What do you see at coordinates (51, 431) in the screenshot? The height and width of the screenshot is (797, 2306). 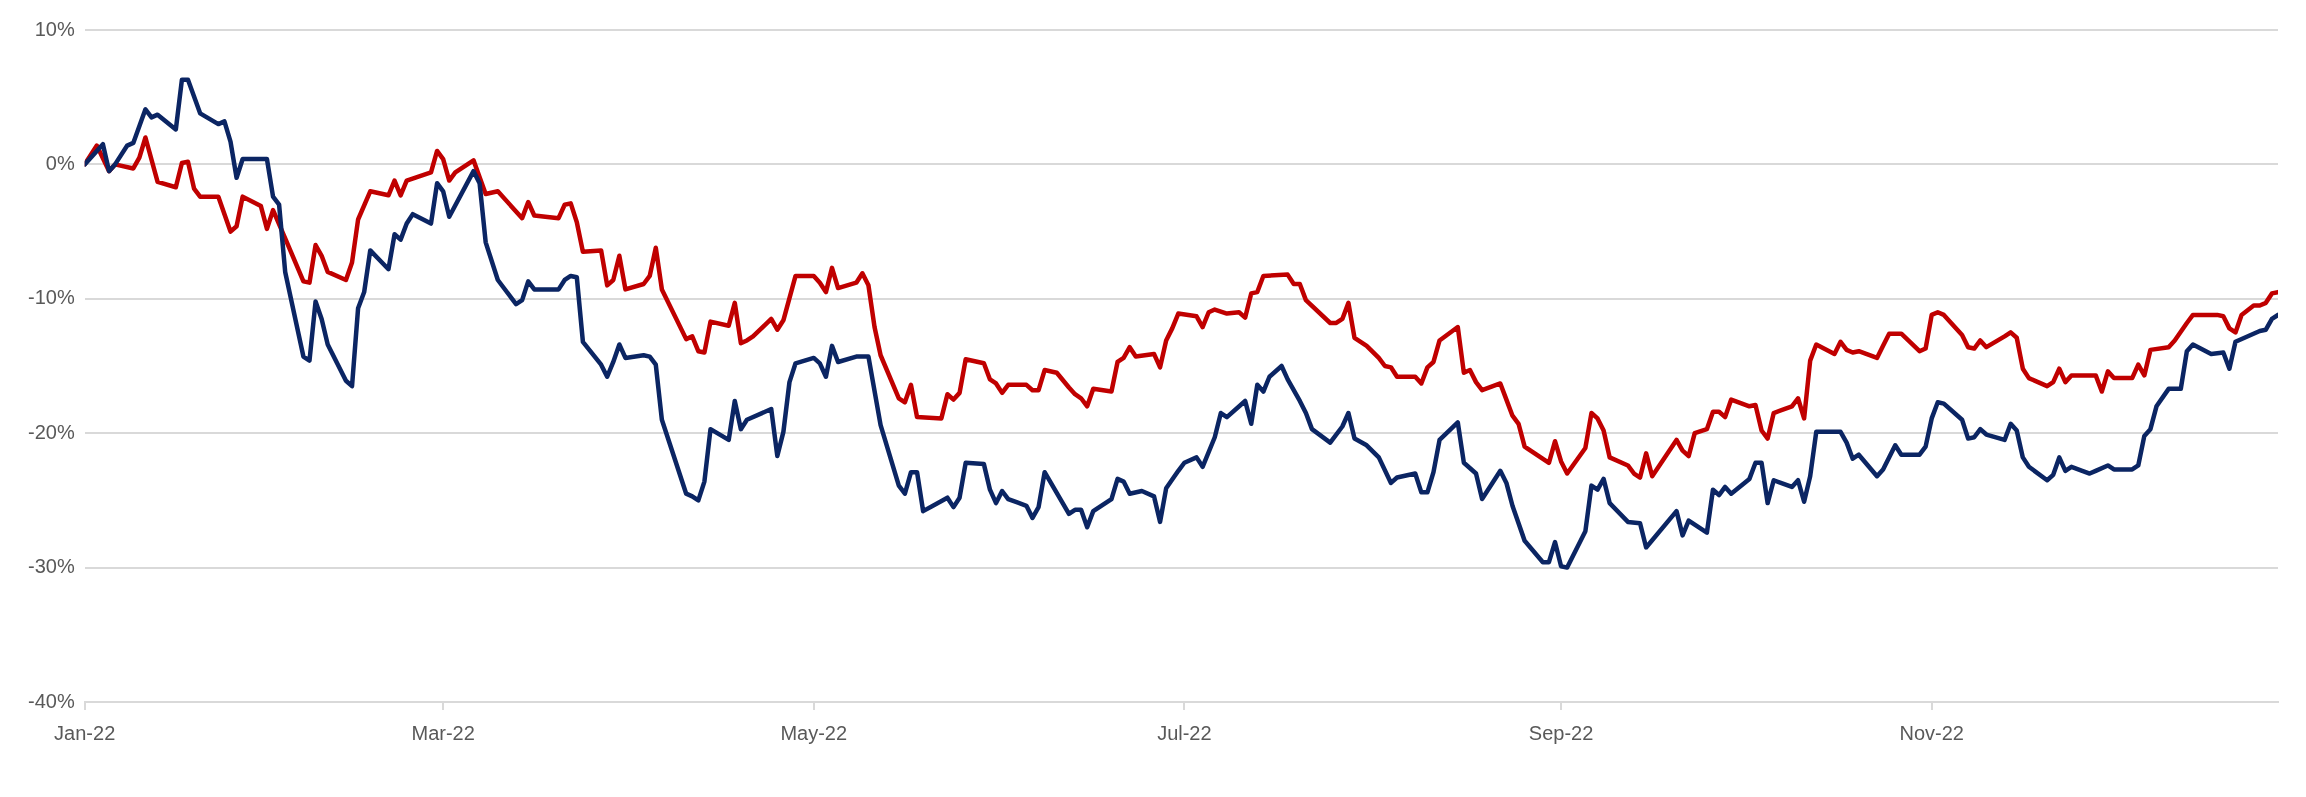 I see `y-tick-label: -20%` at bounding box center [51, 431].